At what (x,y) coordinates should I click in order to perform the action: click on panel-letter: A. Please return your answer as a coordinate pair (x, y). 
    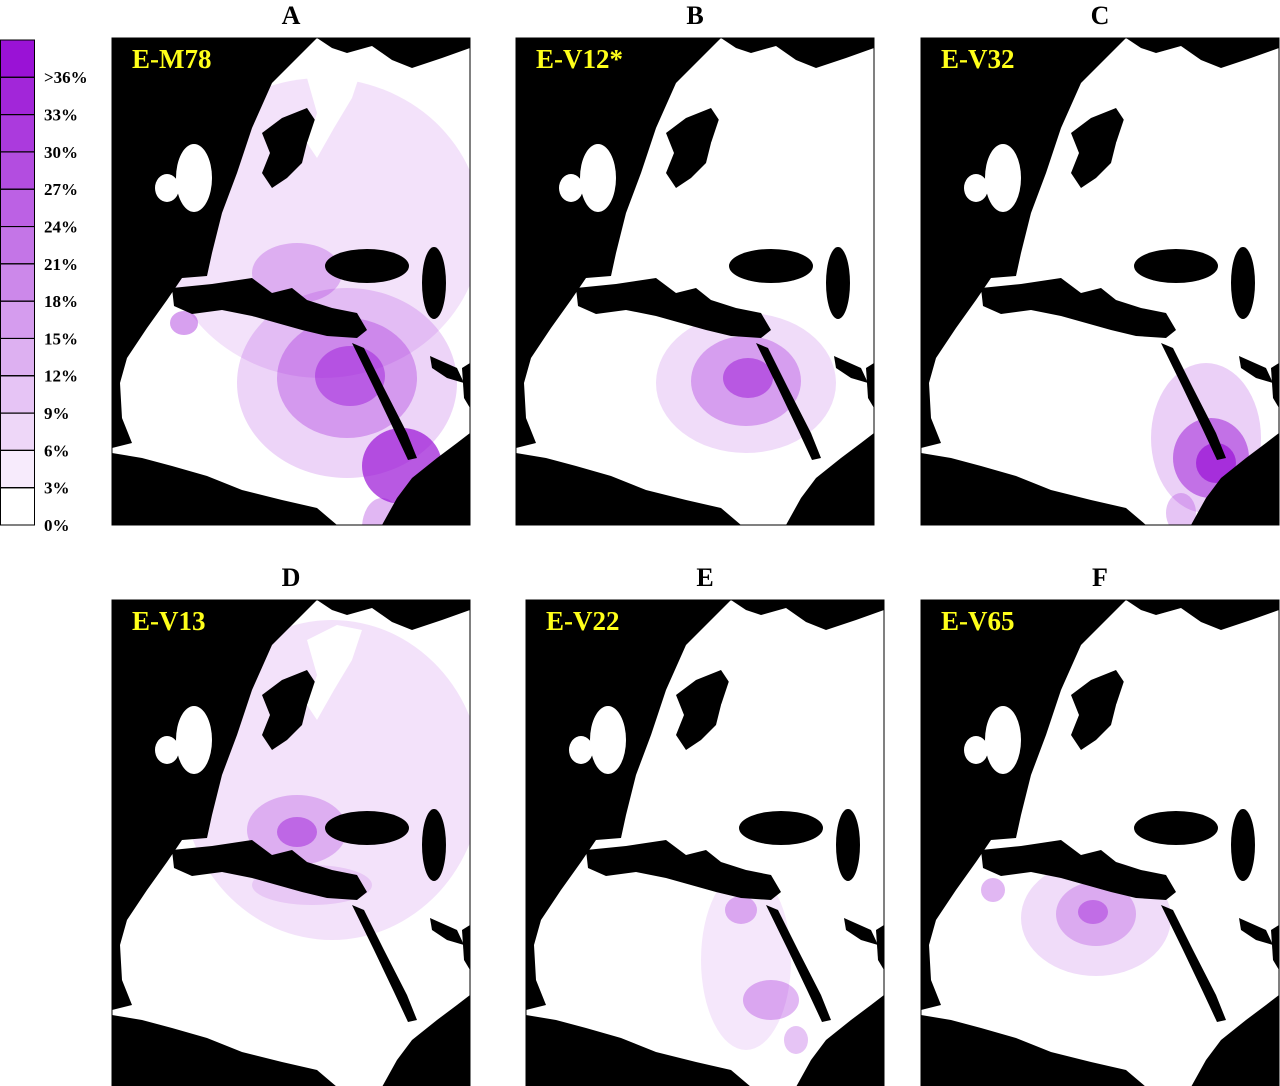
    Looking at the image, I should click on (291, 15).